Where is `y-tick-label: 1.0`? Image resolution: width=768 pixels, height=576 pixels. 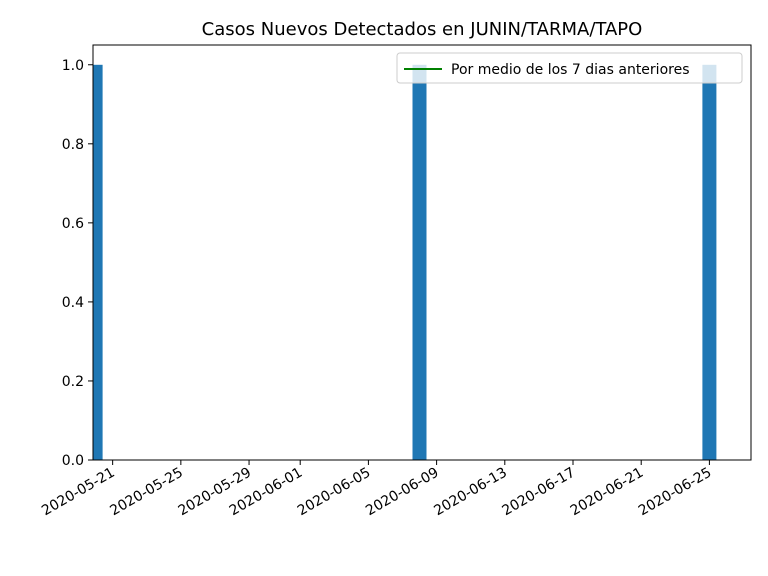 y-tick-label: 1.0 is located at coordinates (73, 66).